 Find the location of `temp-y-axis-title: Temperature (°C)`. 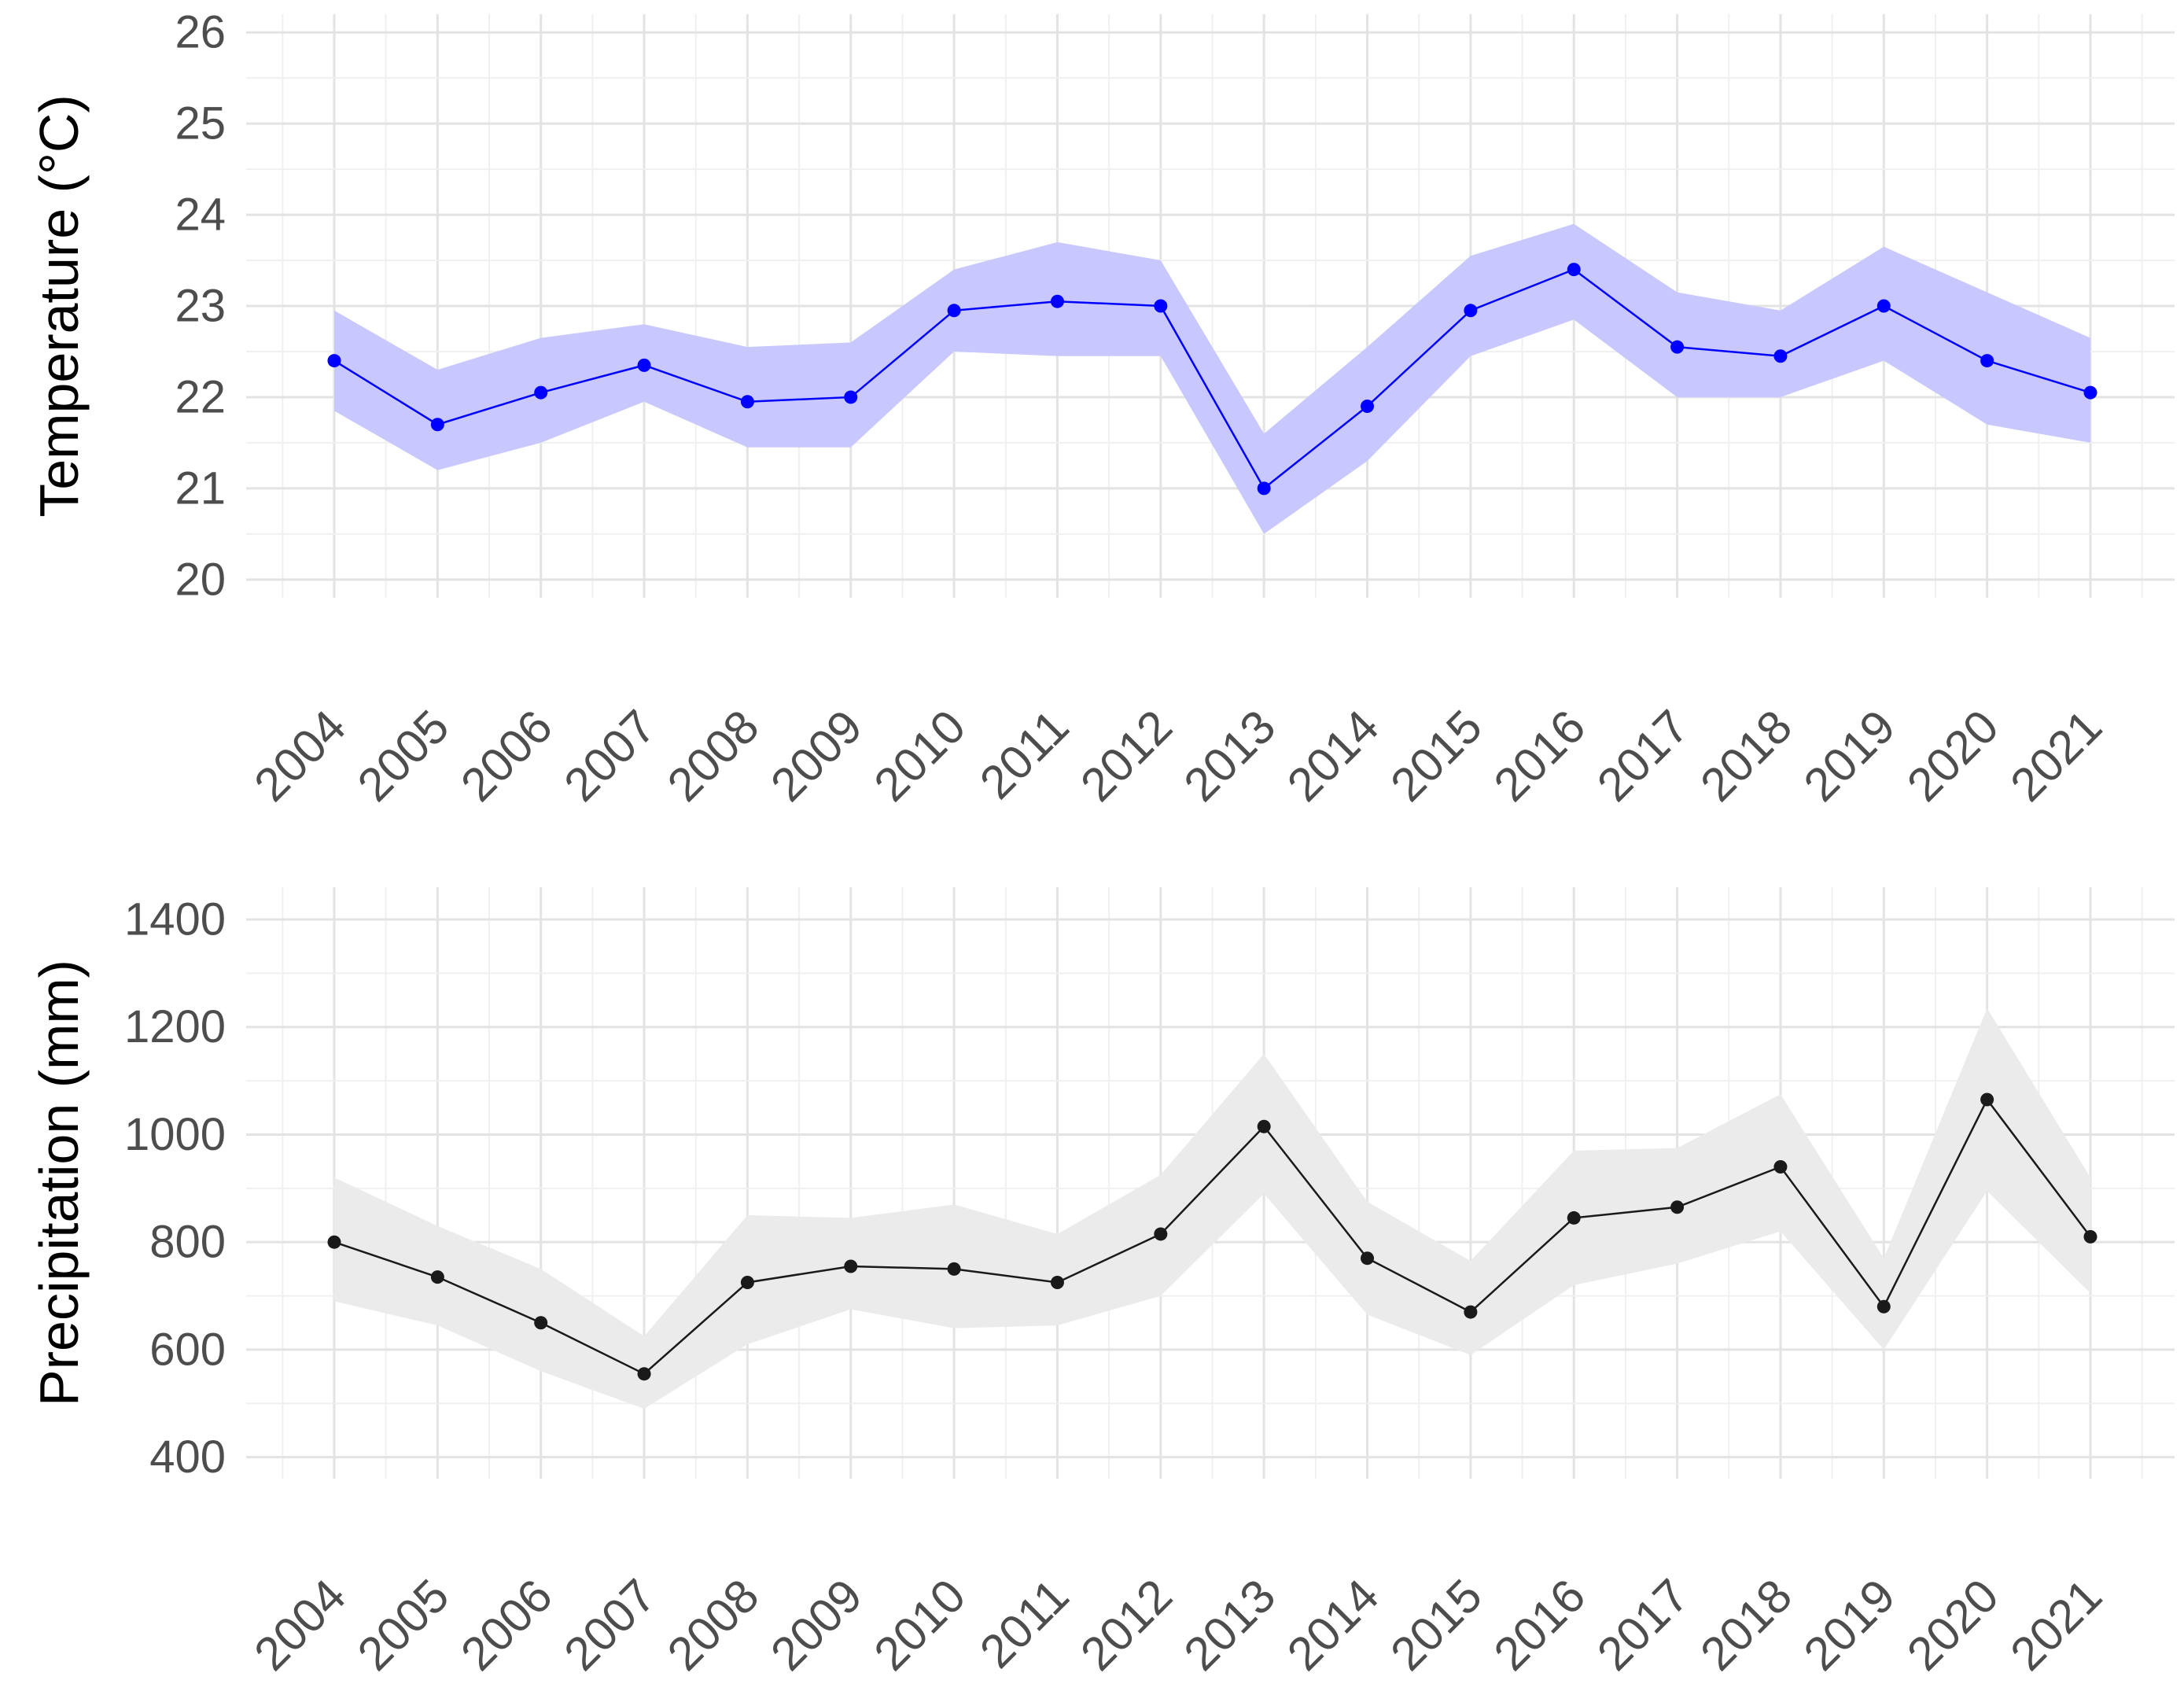

temp-y-axis-title: Temperature (°C) is located at coordinates (59, 306).